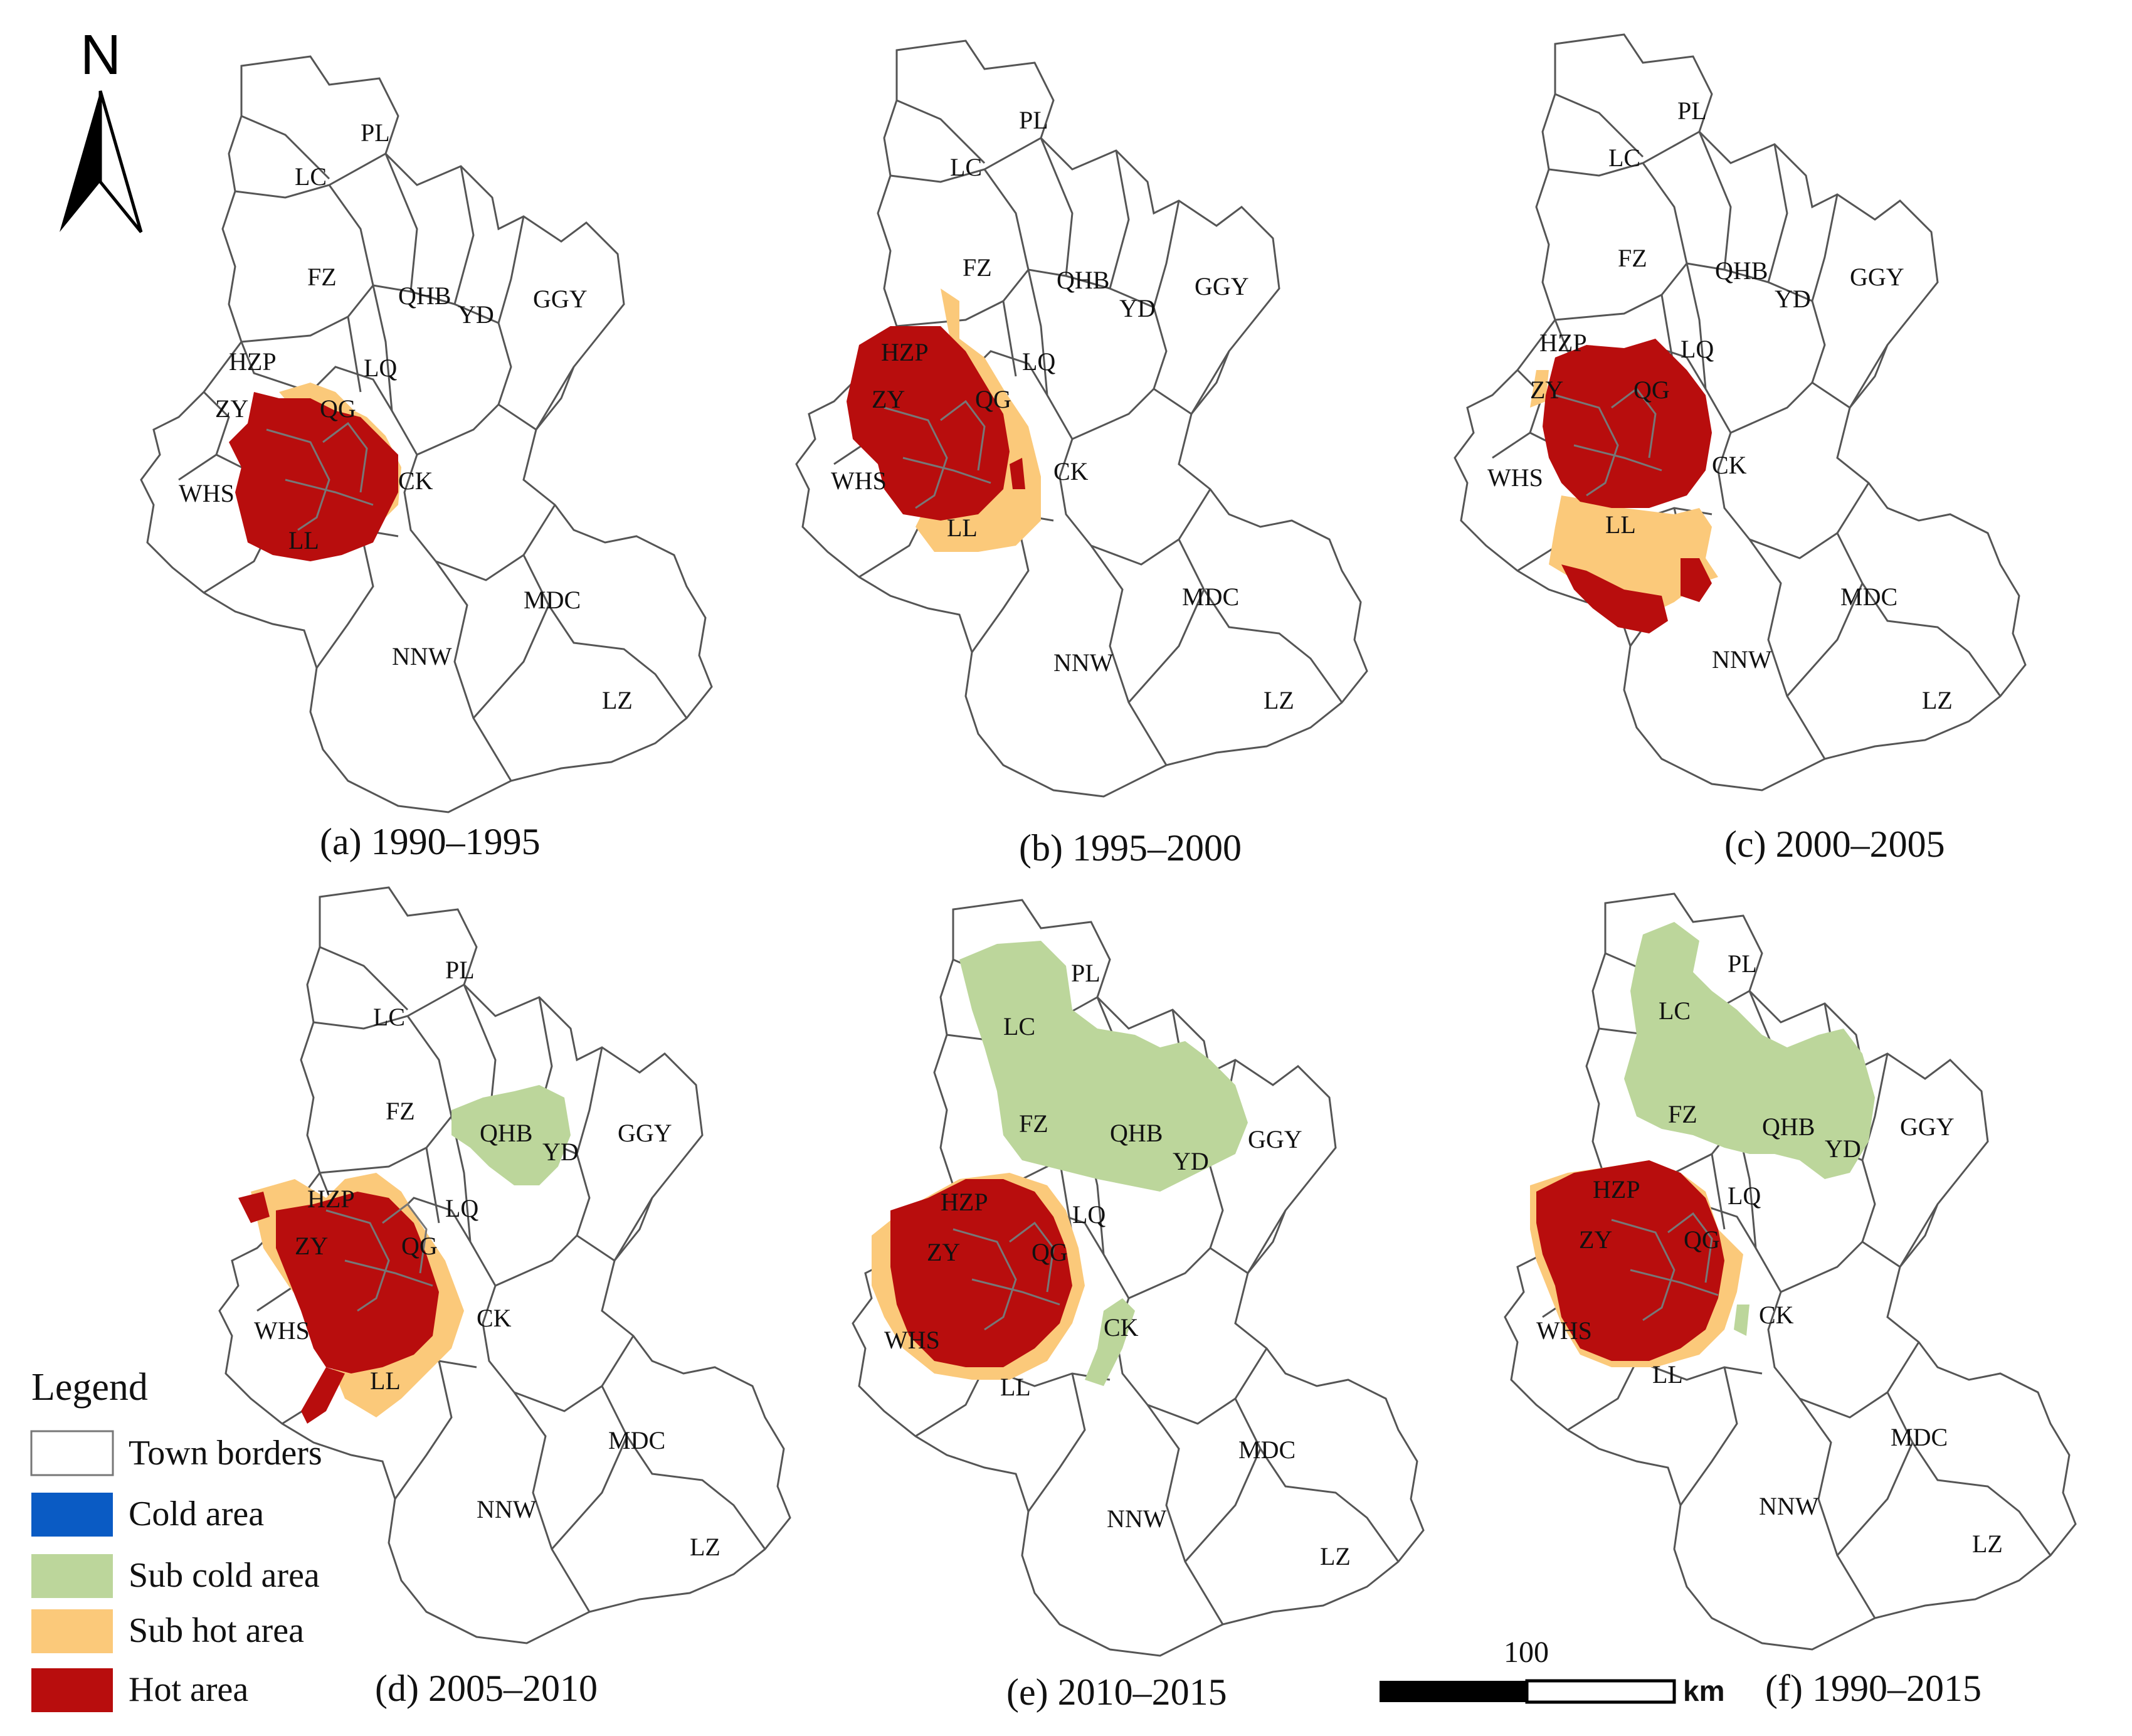 The height and width of the screenshot is (1736, 2132). Describe the element at coordinates (147, 1515) in the screenshot. I see `legend-item-cold-area: Cold area` at that location.